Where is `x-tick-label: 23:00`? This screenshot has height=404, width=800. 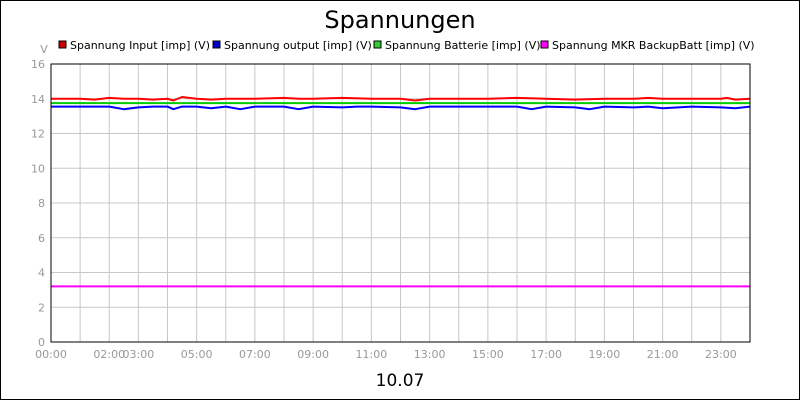
x-tick-label: 23:00 is located at coordinates (721, 354).